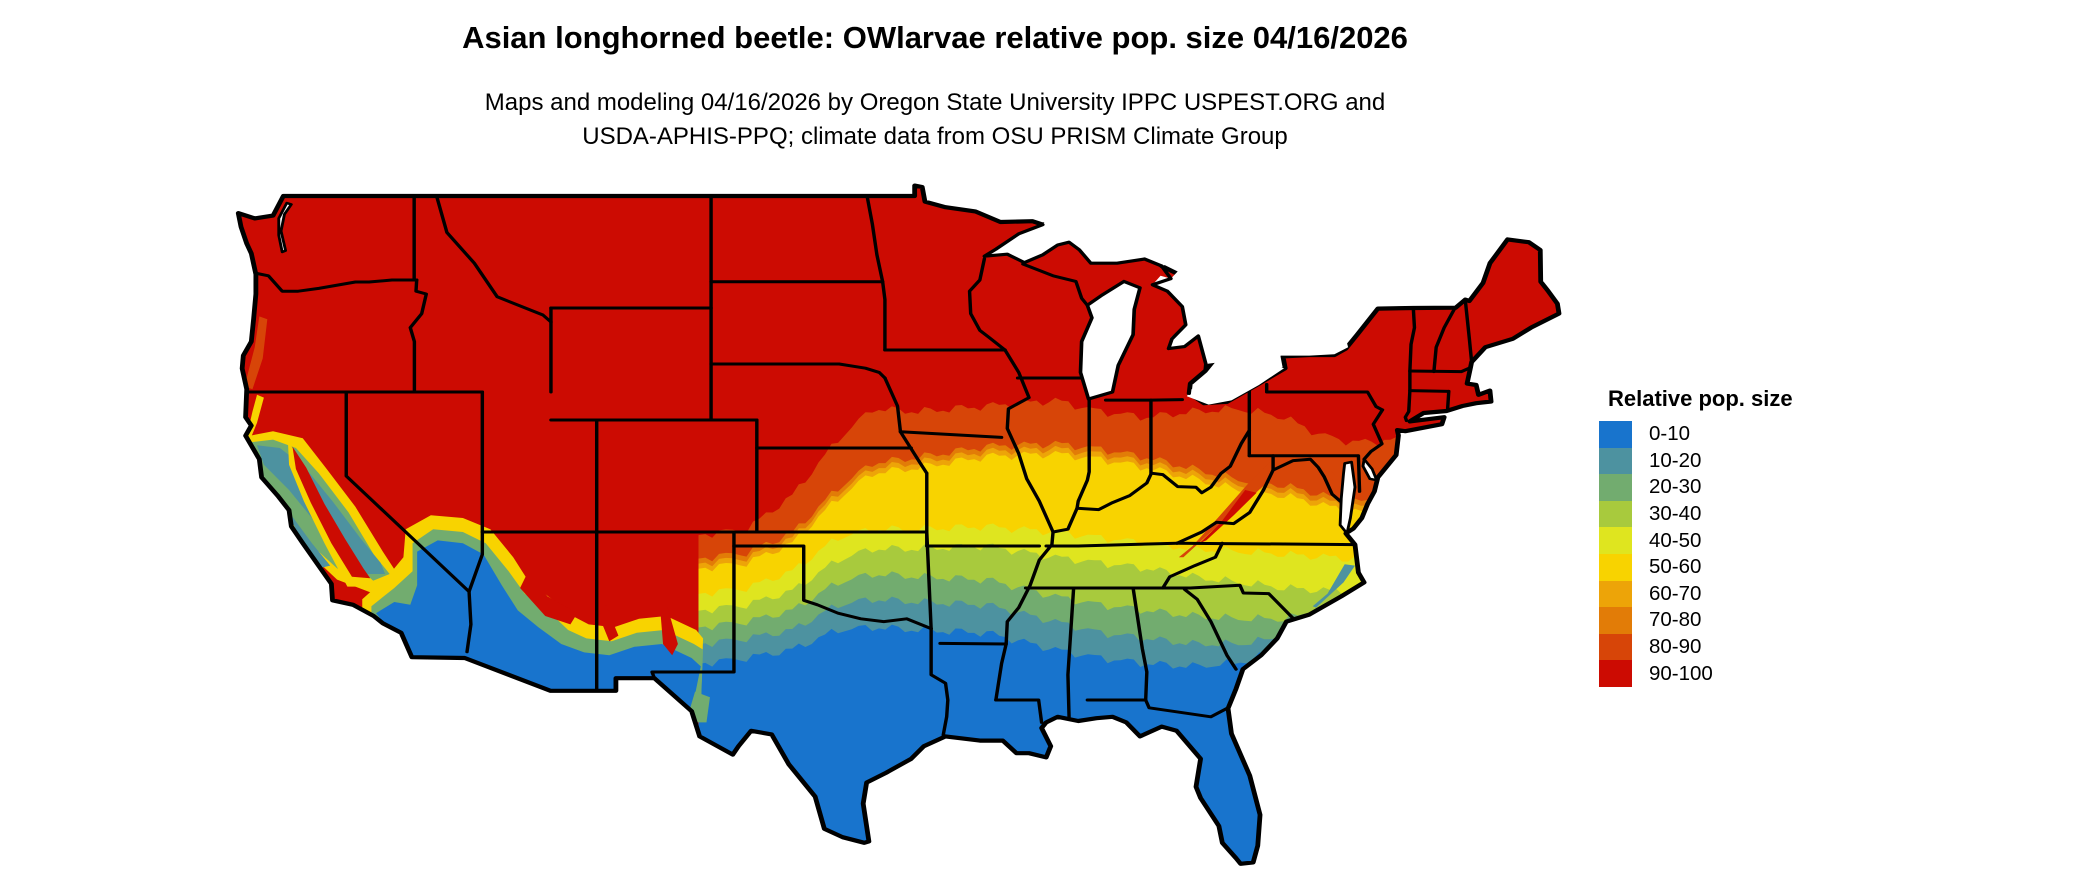  I want to click on legend-row: 40-50, so click(1696, 540).